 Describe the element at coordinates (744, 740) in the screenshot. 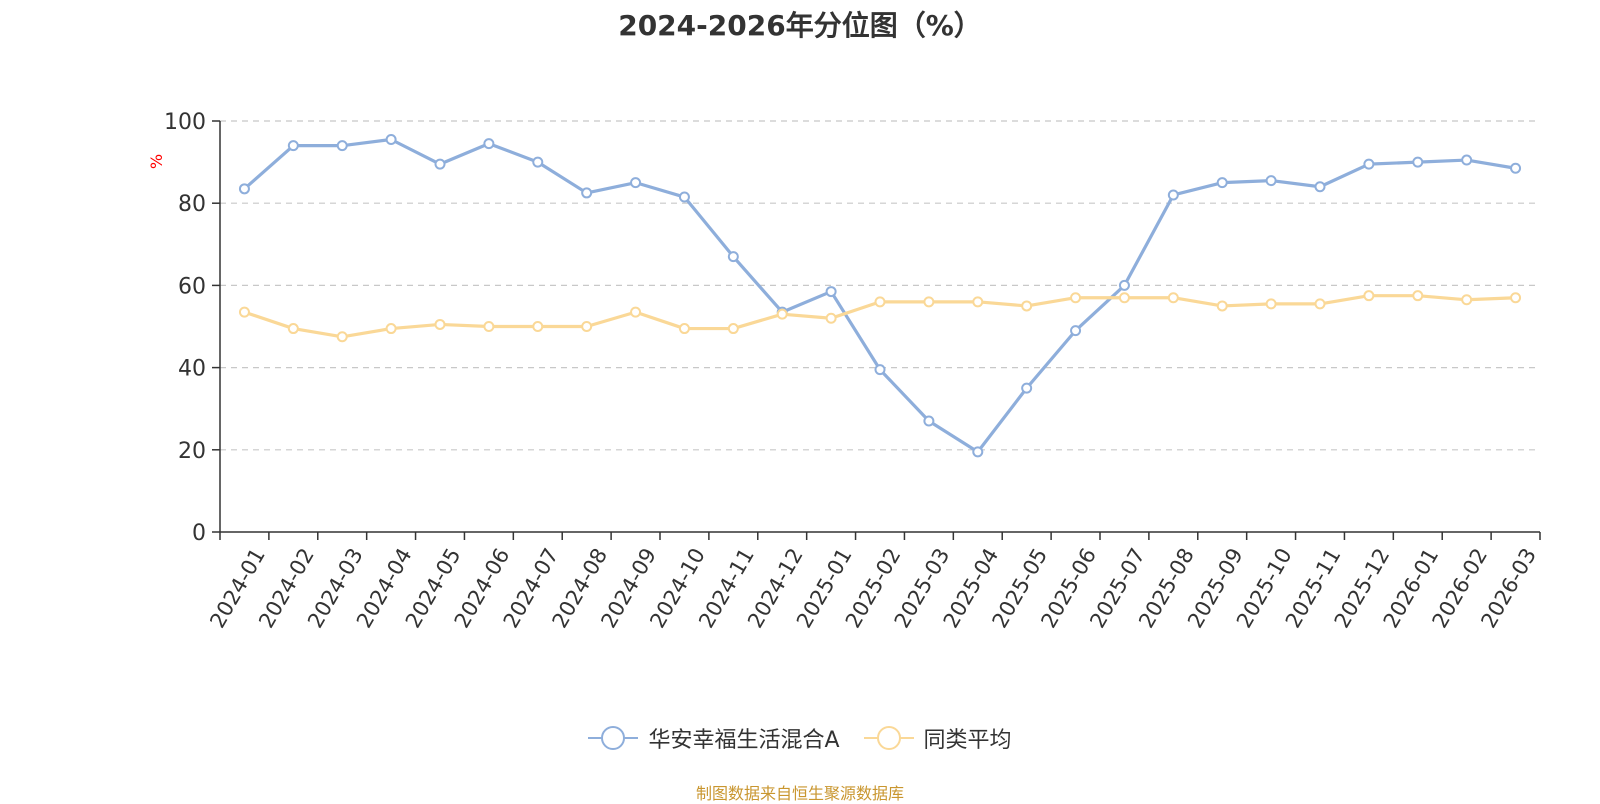

I see `legend-label: 华安幸福生活混合A` at that location.